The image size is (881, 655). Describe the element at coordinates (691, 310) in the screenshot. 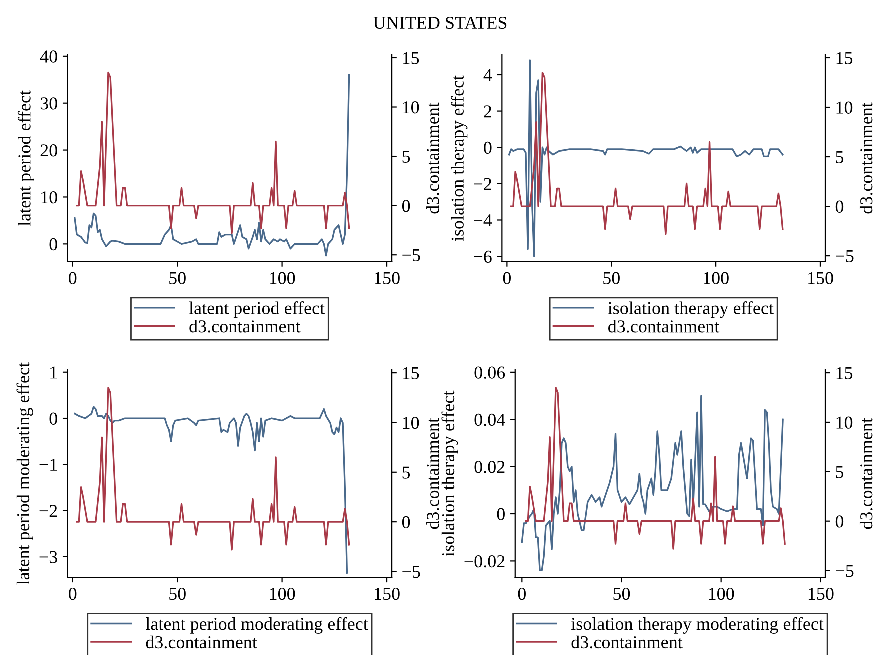

I see `legend-label: isolation therapy effect` at that location.